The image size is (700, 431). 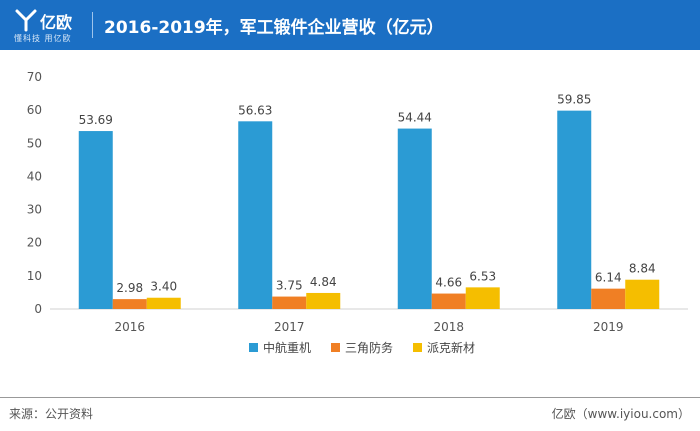 I want to click on bar-1-2018, so click(x=414, y=218).